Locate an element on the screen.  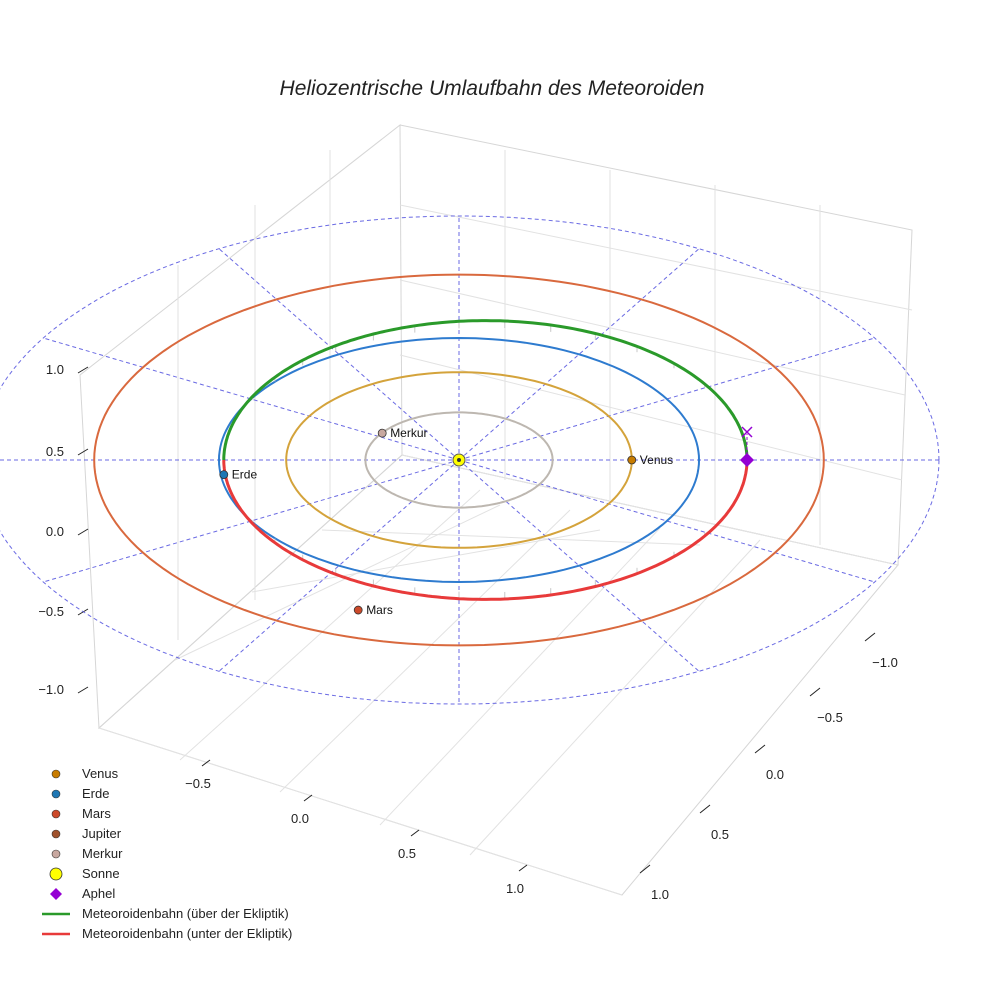
y-tick-label: 1.0 is located at coordinates (660, 894).